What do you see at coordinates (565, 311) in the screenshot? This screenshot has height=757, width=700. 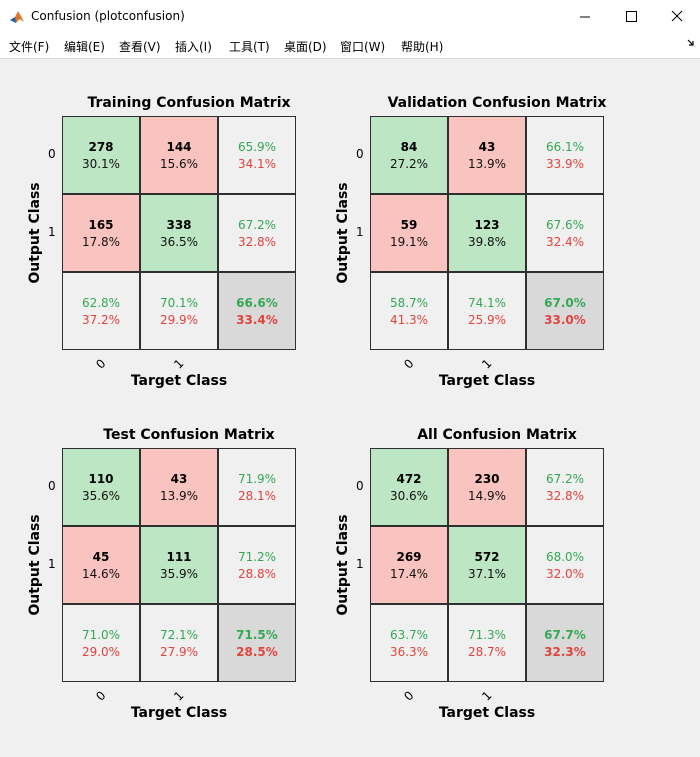 I see `overall-accuracy-cell: 67.0% 33.0%` at bounding box center [565, 311].